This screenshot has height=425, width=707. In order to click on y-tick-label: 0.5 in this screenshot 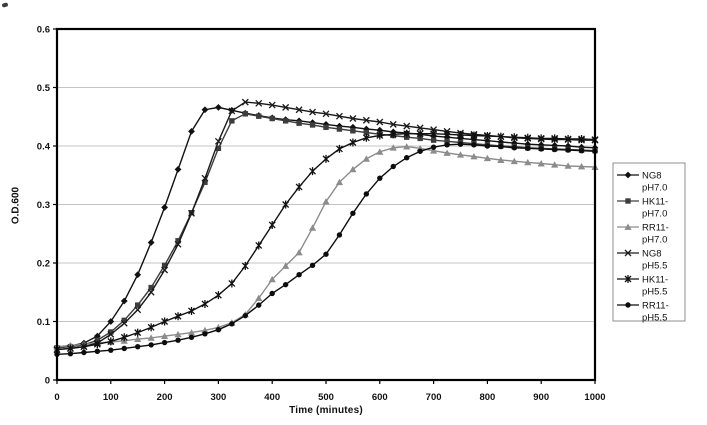, I will do `click(44, 88)`.